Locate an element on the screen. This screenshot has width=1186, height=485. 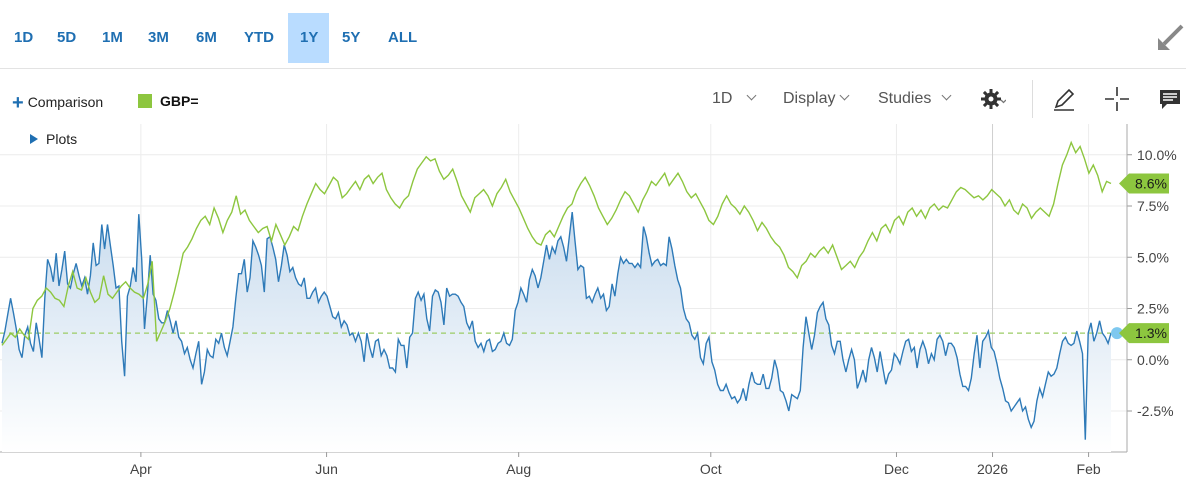
blue-last-value-tag-bg is located at coordinates (1144, 333).